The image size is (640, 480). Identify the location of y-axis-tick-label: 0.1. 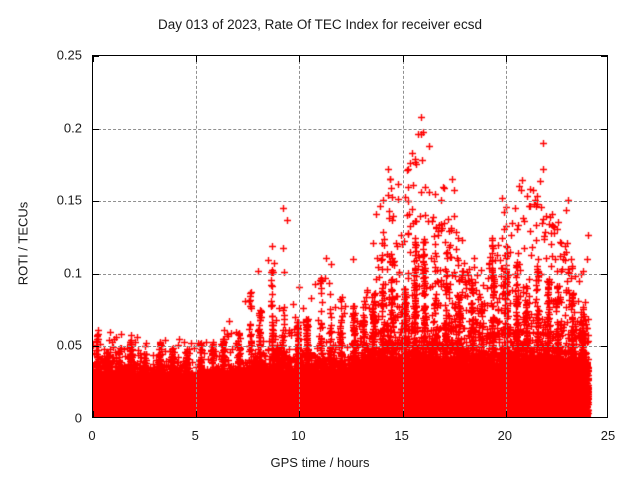
(72, 273).